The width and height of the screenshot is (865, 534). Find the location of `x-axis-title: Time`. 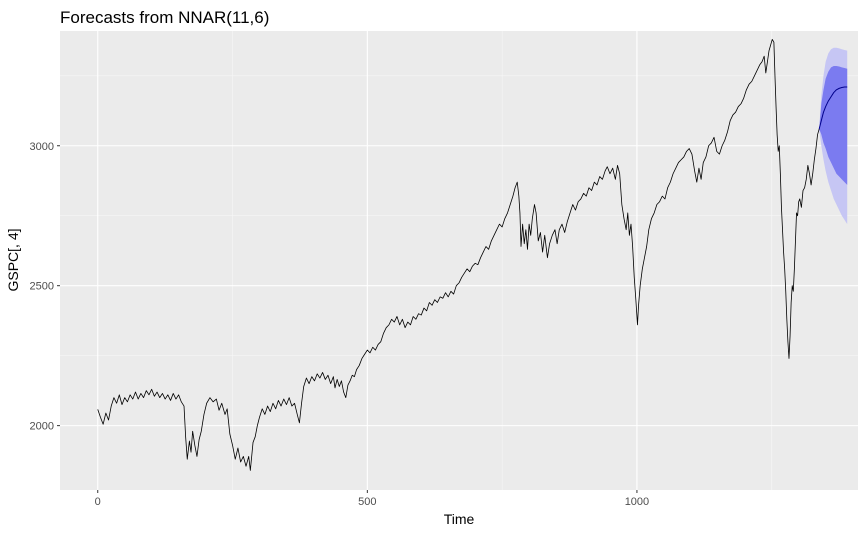

x-axis-title: Time is located at coordinates (459, 519).